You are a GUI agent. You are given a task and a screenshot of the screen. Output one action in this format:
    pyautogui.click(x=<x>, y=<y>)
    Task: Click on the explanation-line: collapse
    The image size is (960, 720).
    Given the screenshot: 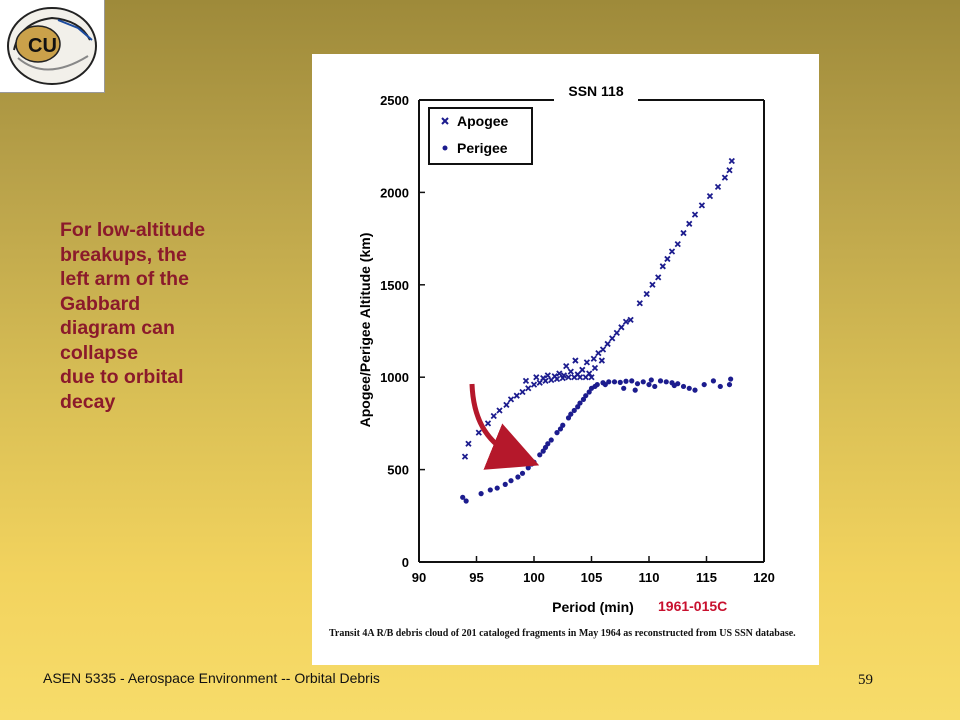 What is the action you would take?
    pyautogui.click(x=99, y=352)
    